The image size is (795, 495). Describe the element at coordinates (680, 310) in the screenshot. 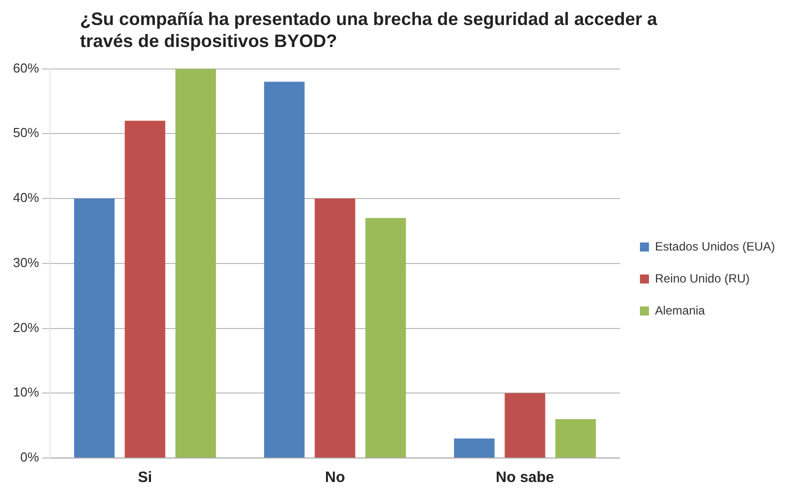

I see `legend-label: Alemania` at that location.